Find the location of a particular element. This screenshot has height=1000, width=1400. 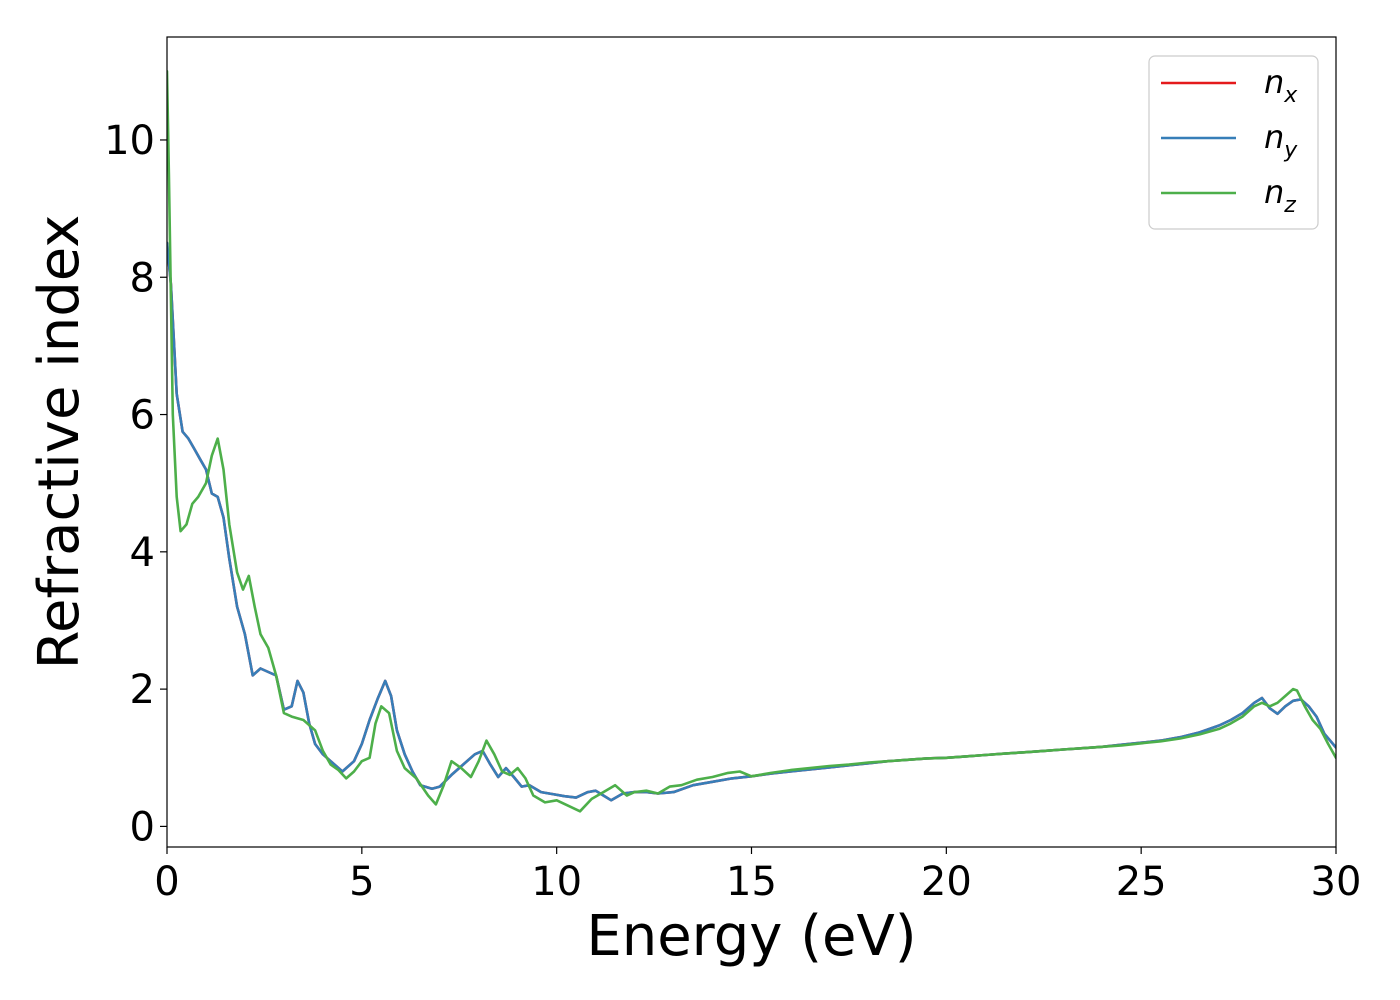

x-axis-ticks: 0 5 10 15 20 25 30 is located at coordinates (757, 876).